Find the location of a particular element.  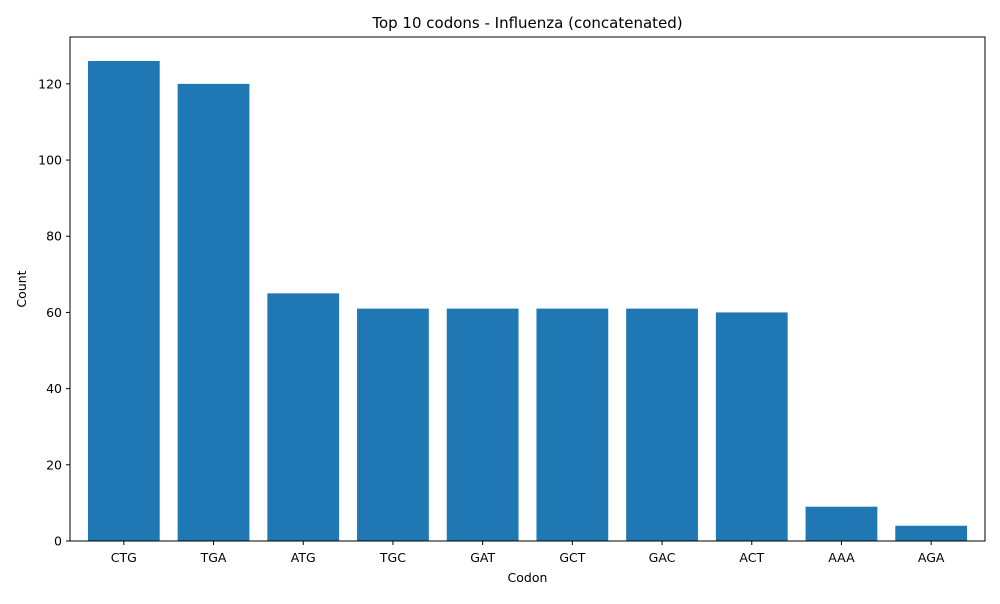

x-tick-label: TGC is located at coordinates (392, 557).